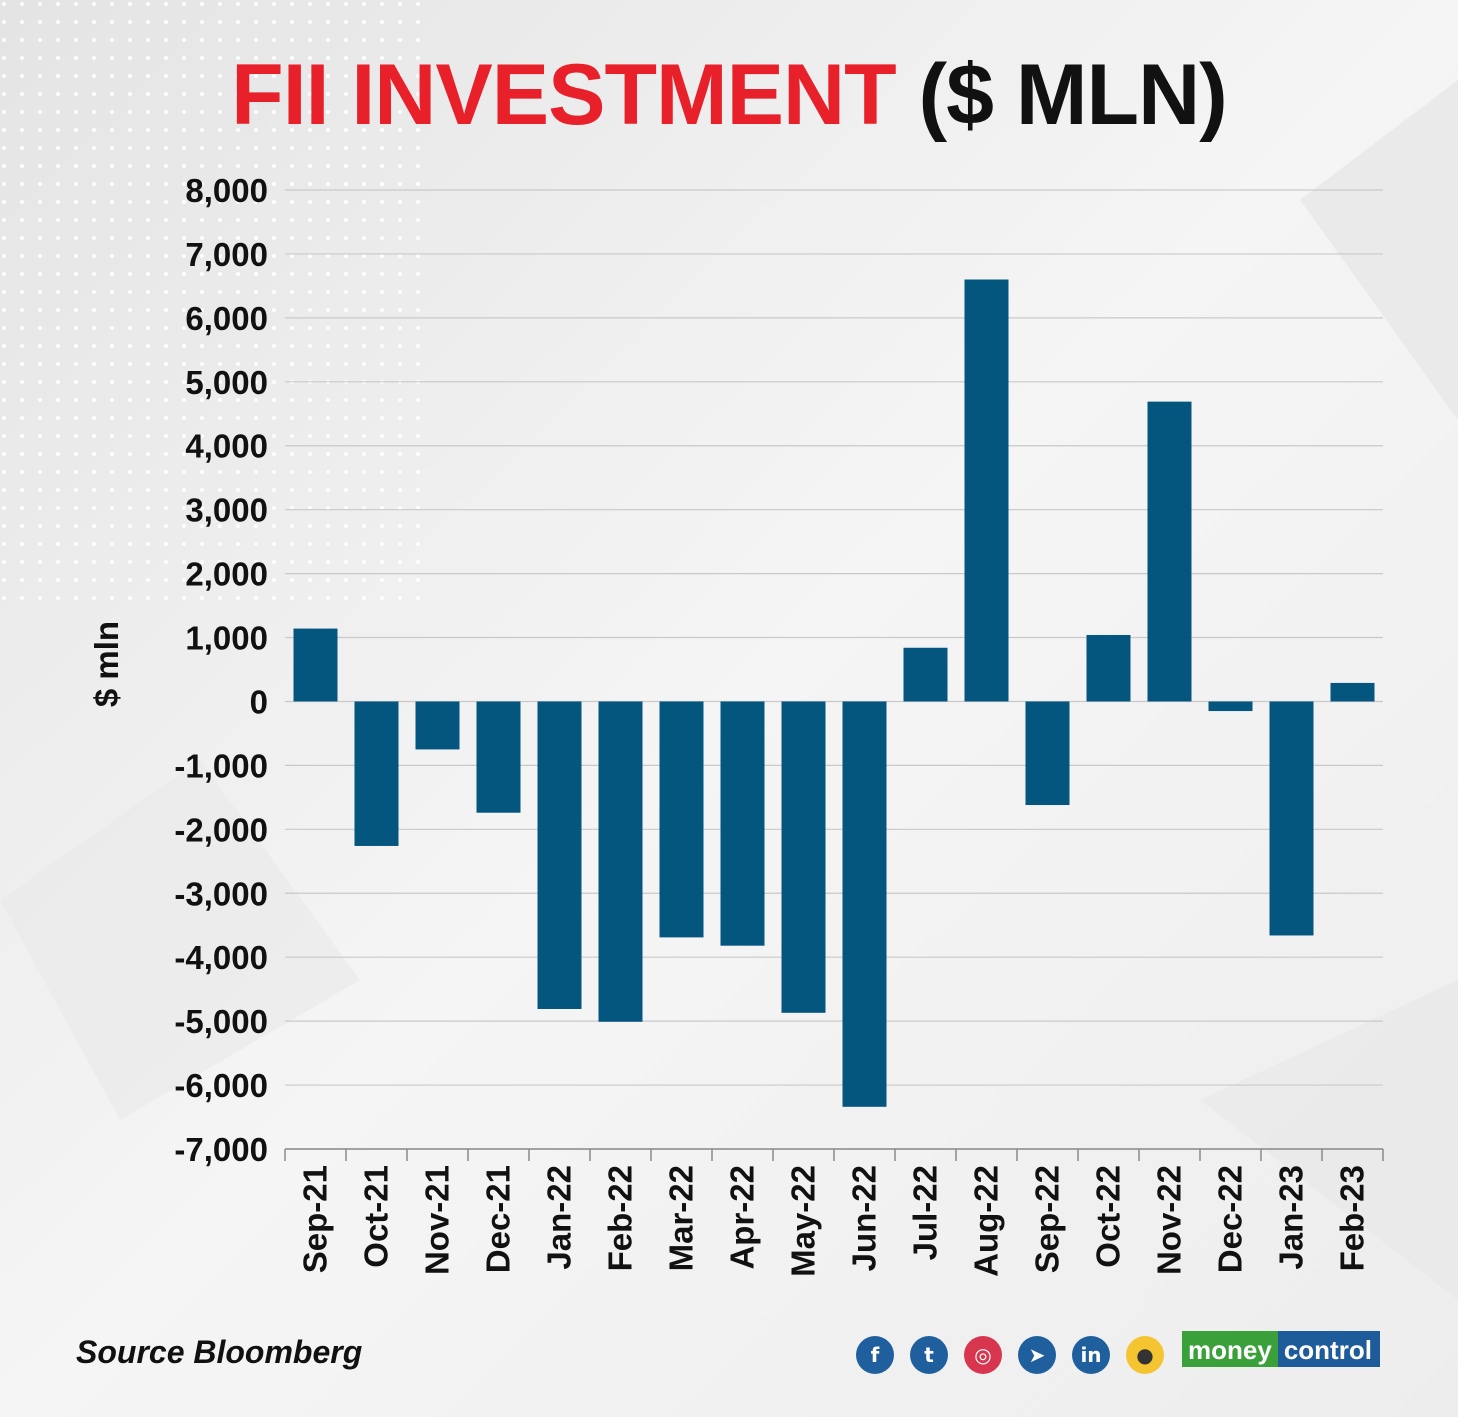 This screenshot has height=1417, width=1458. What do you see at coordinates (221, 893) in the screenshot?
I see `y-tick-label: -3,000` at bounding box center [221, 893].